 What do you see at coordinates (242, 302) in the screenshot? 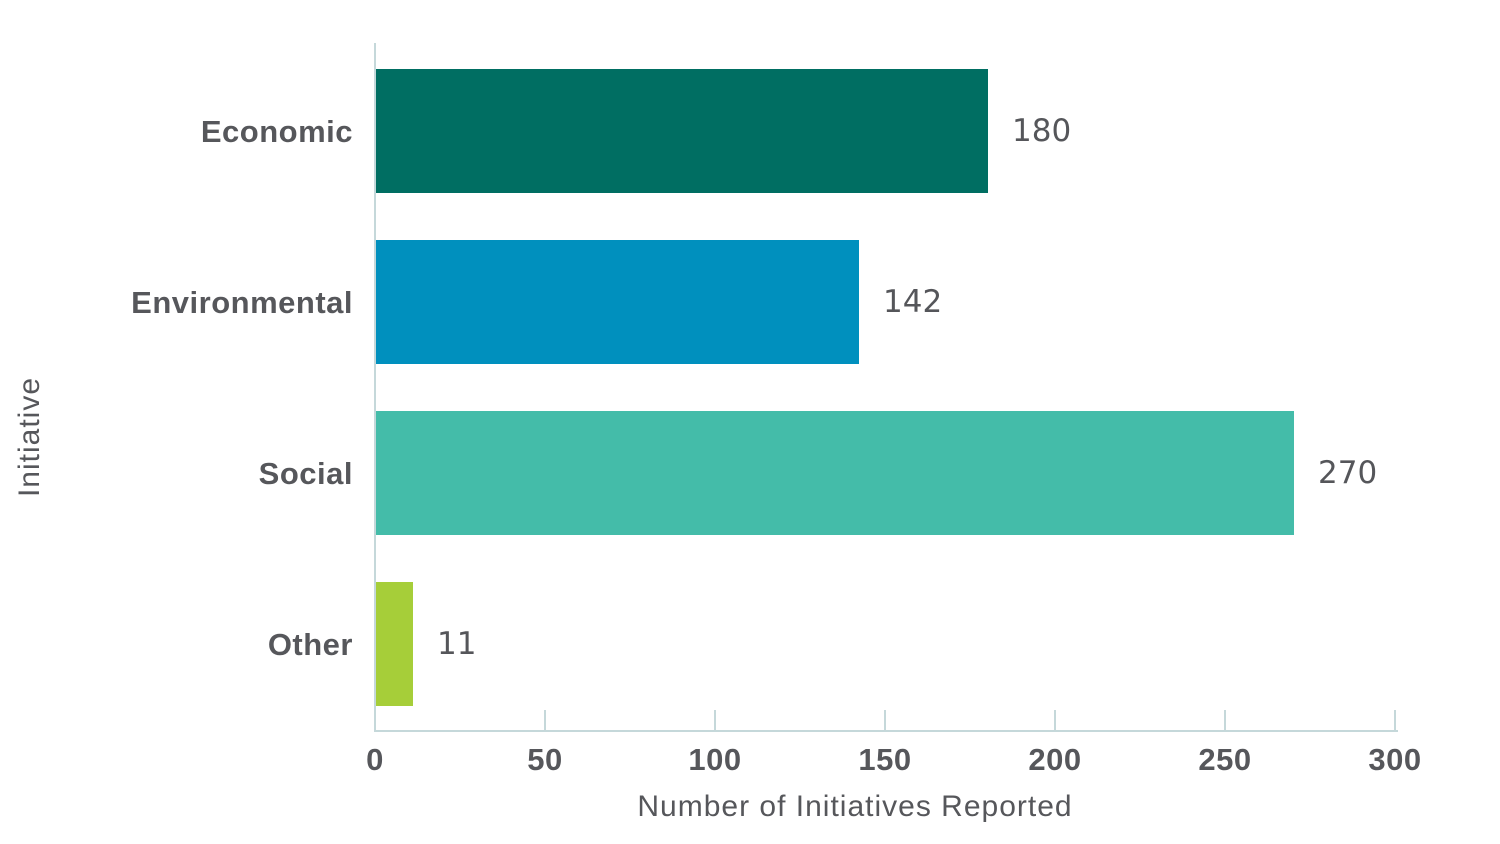
I see `category-label: Environmental` at bounding box center [242, 302].